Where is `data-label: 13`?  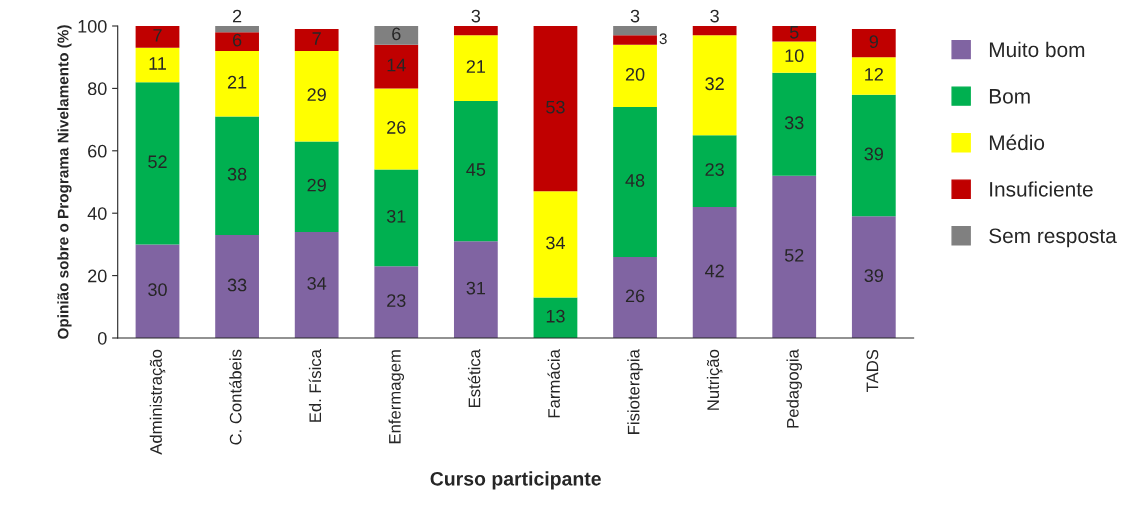 data-label: 13 is located at coordinates (555, 316).